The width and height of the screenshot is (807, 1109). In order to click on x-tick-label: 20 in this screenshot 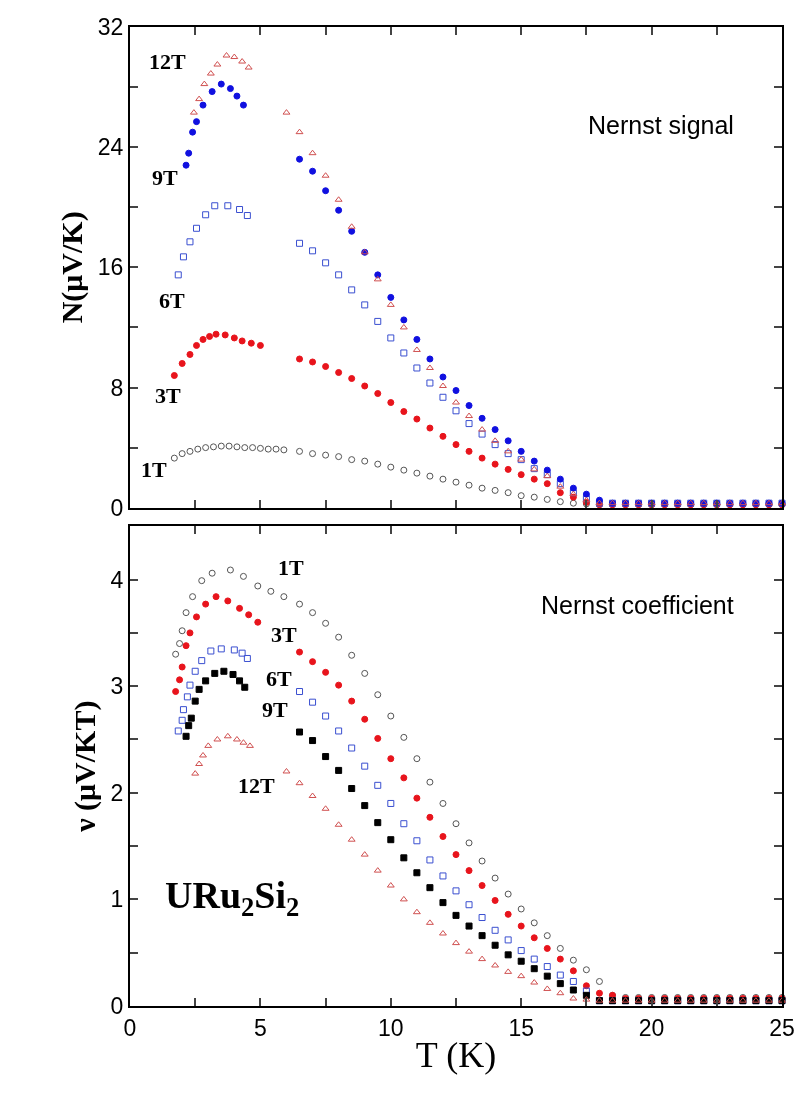, I will do `click(651, 1027)`.